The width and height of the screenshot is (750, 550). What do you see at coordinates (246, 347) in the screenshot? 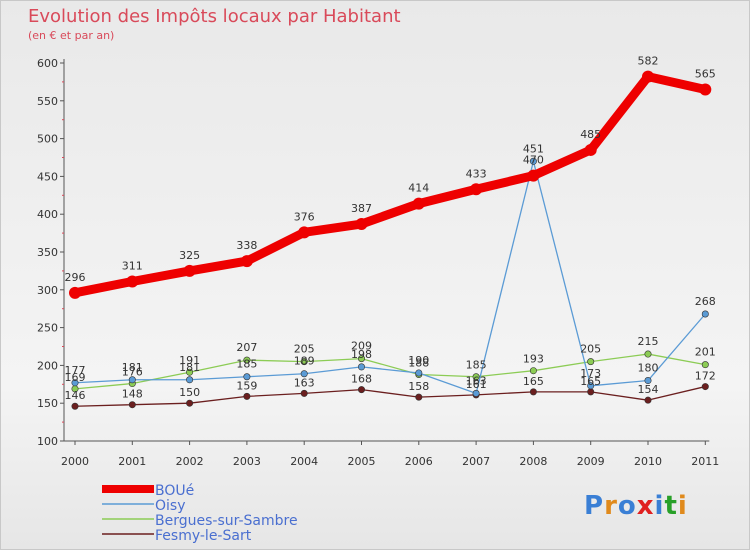
I see `data-label: 207` at bounding box center [246, 347].